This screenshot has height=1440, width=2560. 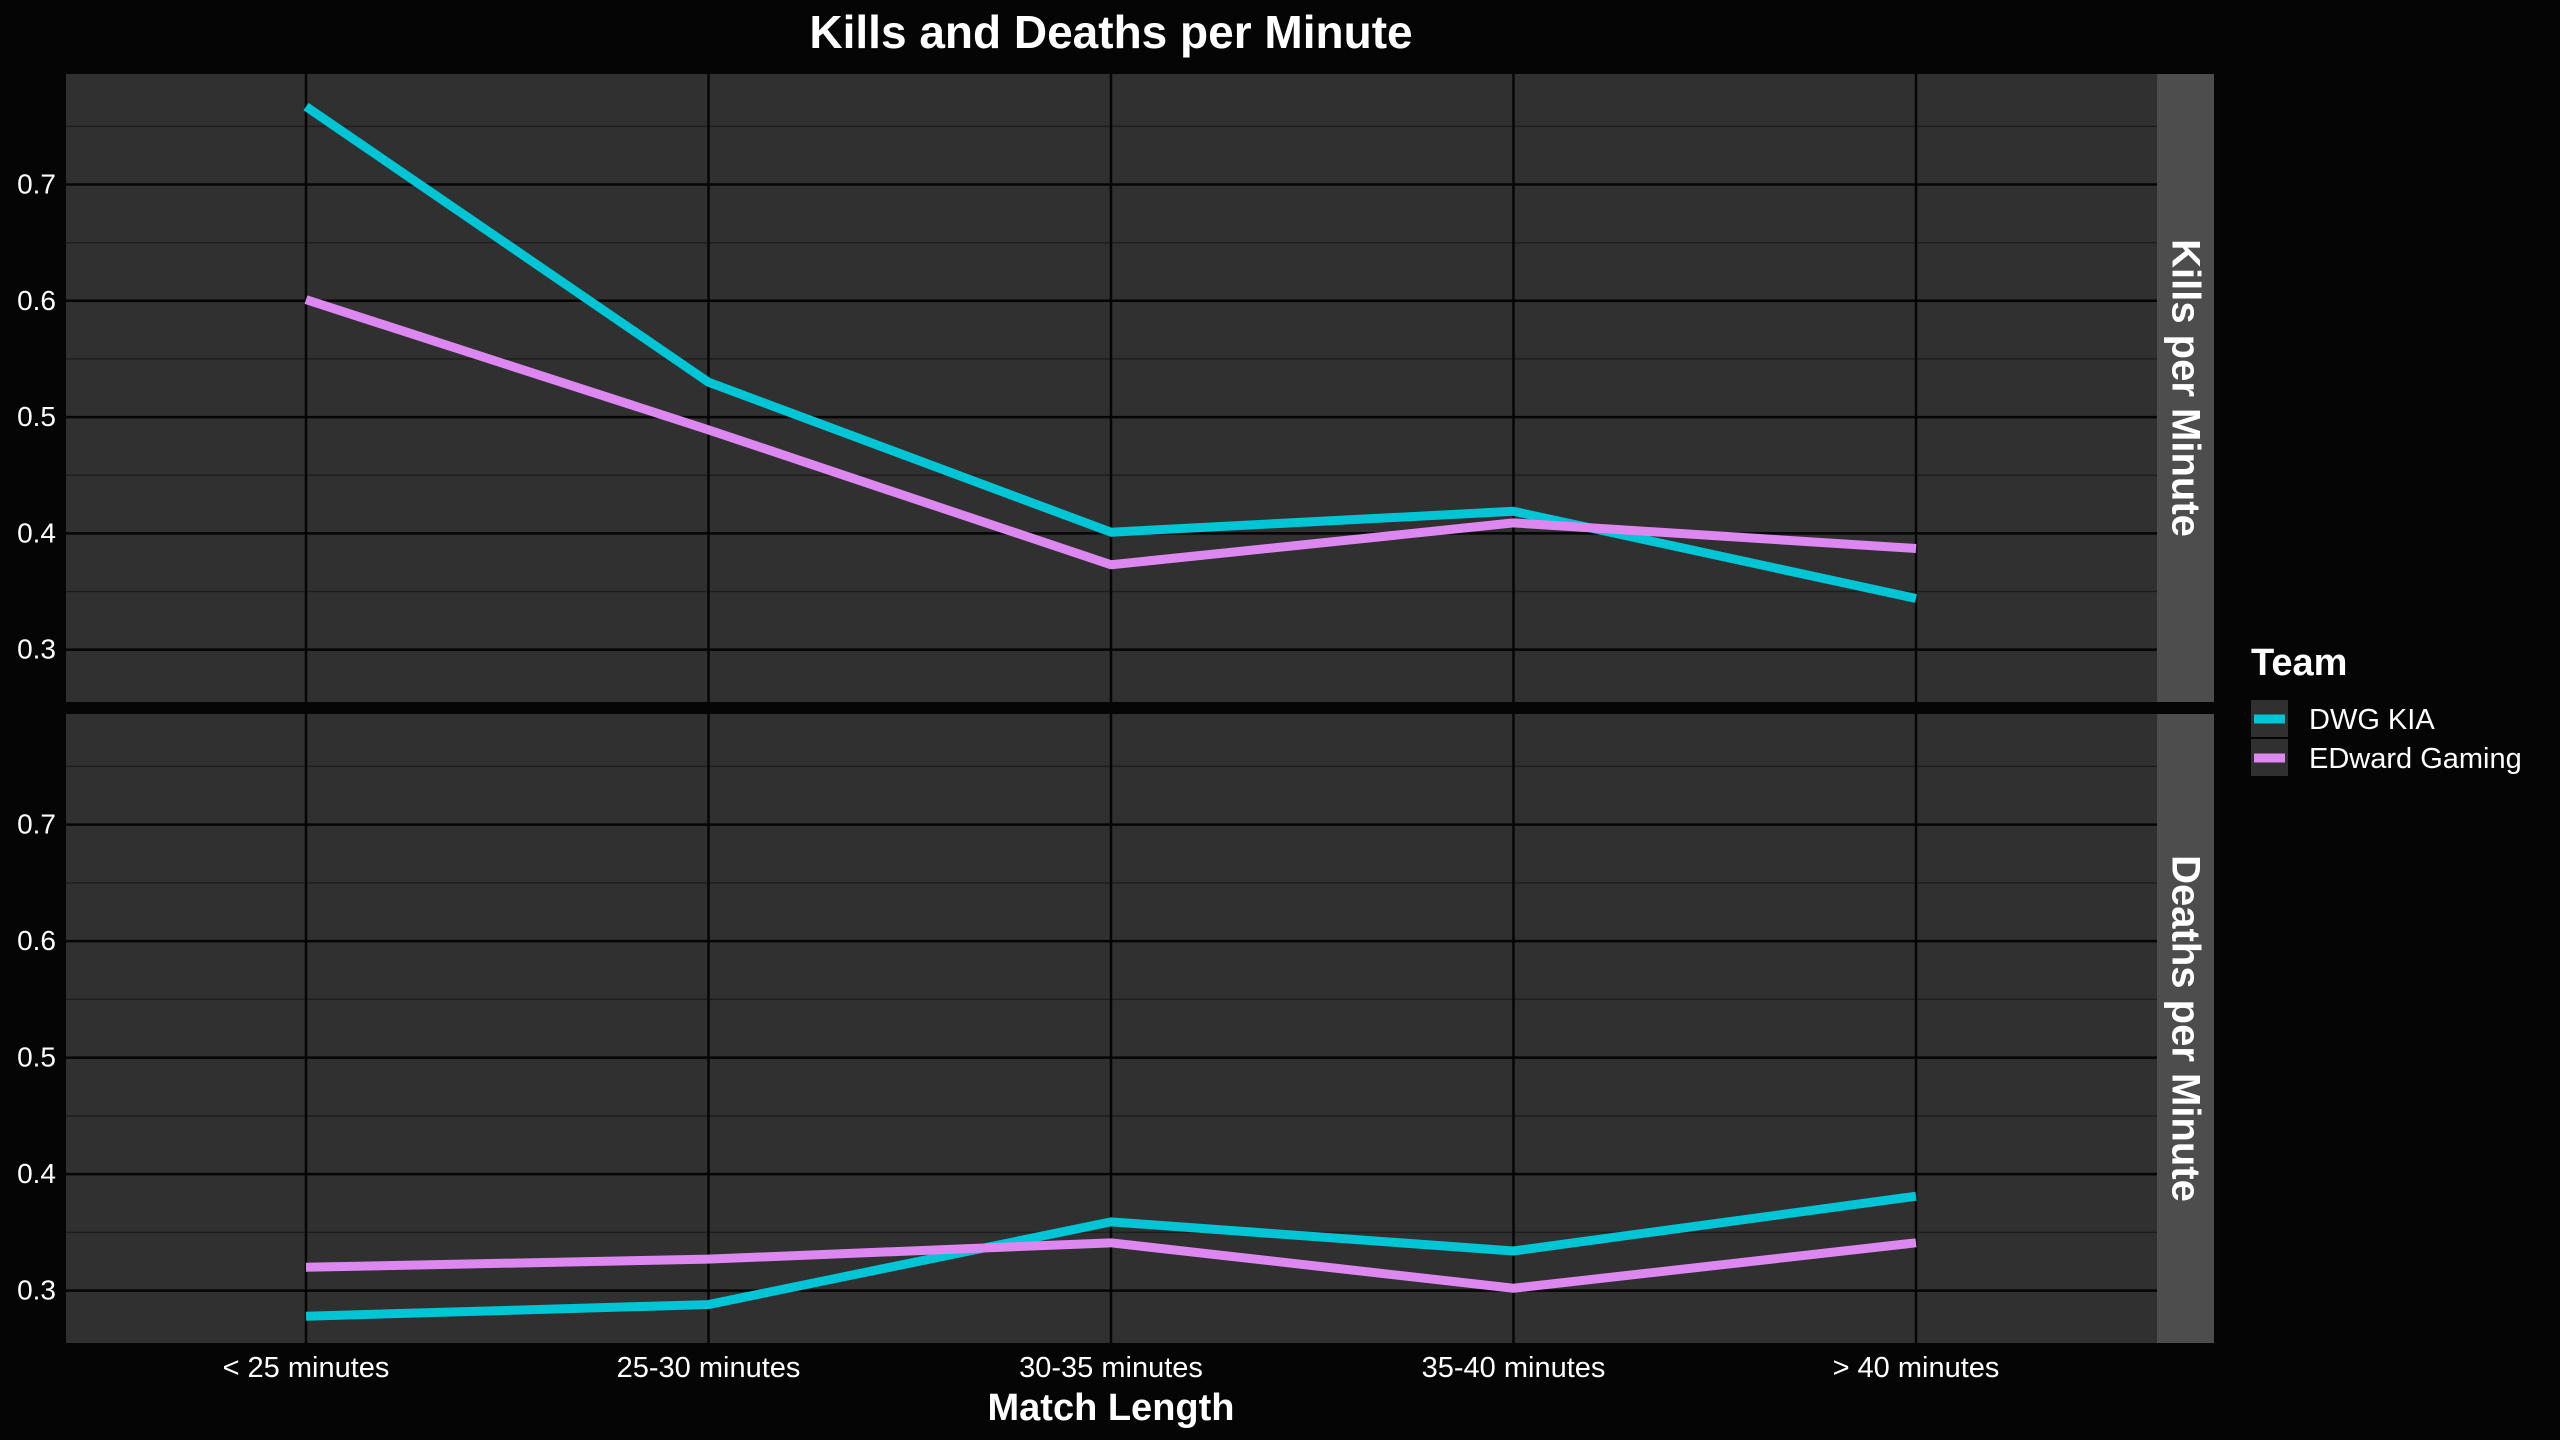 I want to click on legend: Team DWG KIA EDward Gaming, so click(x=2386, y=709).